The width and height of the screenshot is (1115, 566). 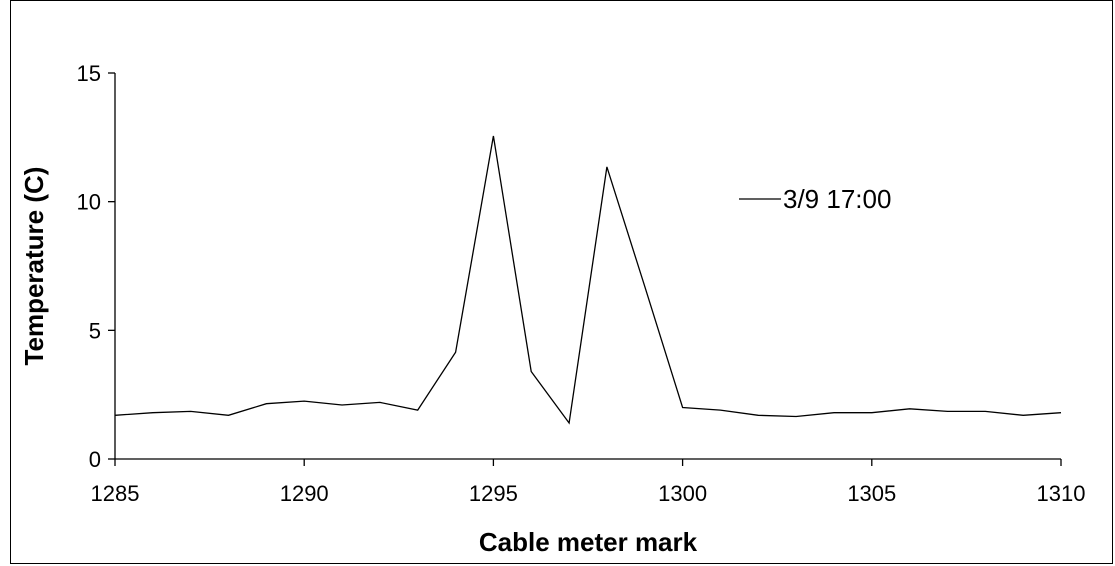 What do you see at coordinates (588, 542) in the screenshot?
I see `x-axis-title: Cable meter mark` at bounding box center [588, 542].